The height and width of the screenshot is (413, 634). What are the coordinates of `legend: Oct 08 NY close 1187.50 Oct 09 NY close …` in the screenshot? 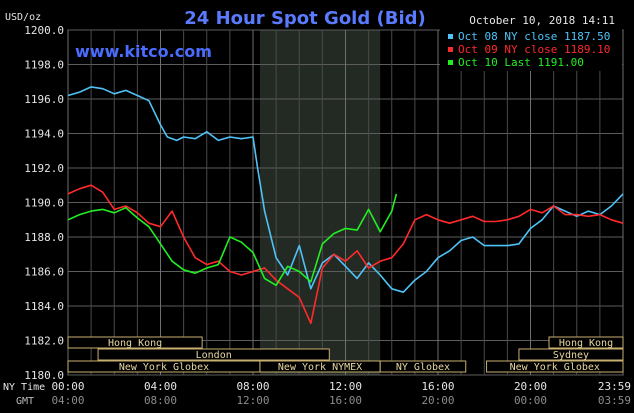 It's located at (531, 50).